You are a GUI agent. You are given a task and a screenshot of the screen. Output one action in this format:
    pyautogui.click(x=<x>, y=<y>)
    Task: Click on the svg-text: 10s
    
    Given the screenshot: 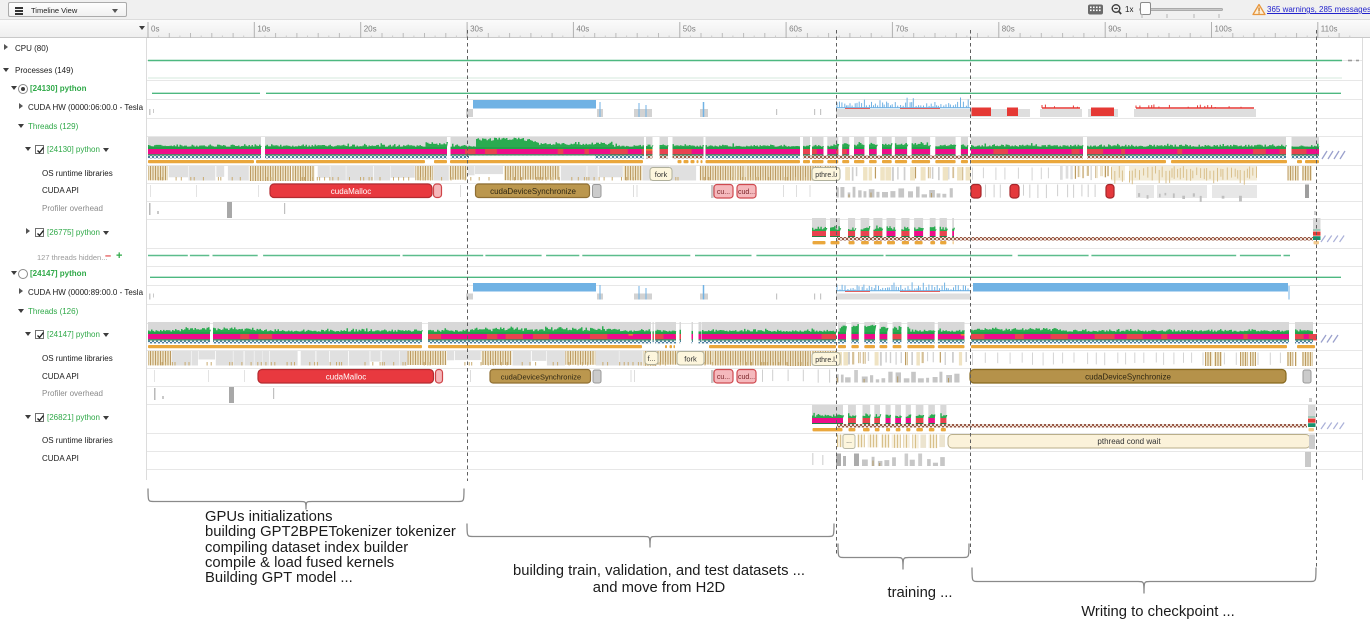 What is the action you would take?
    pyautogui.click(x=263, y=29)
    